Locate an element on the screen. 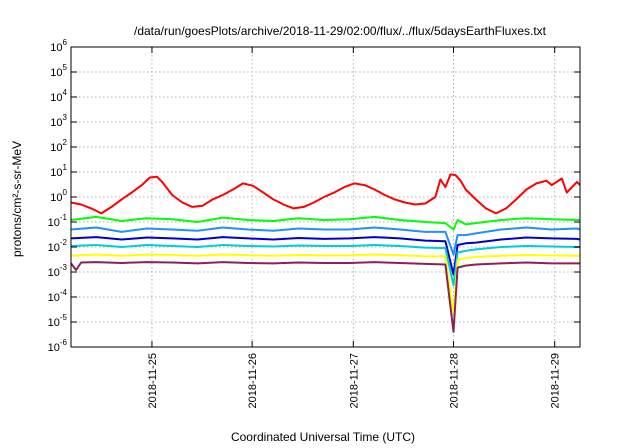 The height and width of the screenshot is (448, 640). y-tick-label: 10³ is located at coordinates (58, 121).